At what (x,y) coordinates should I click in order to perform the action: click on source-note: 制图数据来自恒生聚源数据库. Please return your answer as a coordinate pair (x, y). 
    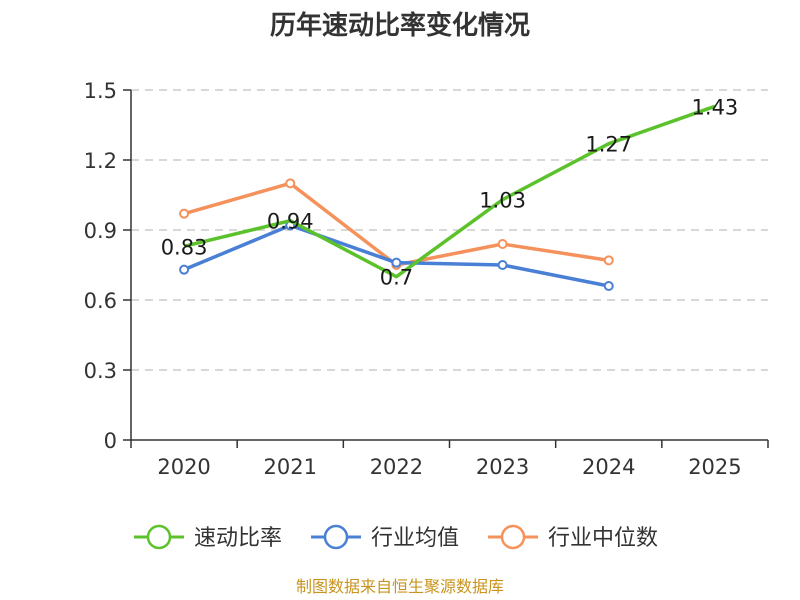
    Looking at the image, I should click on (400, 586).